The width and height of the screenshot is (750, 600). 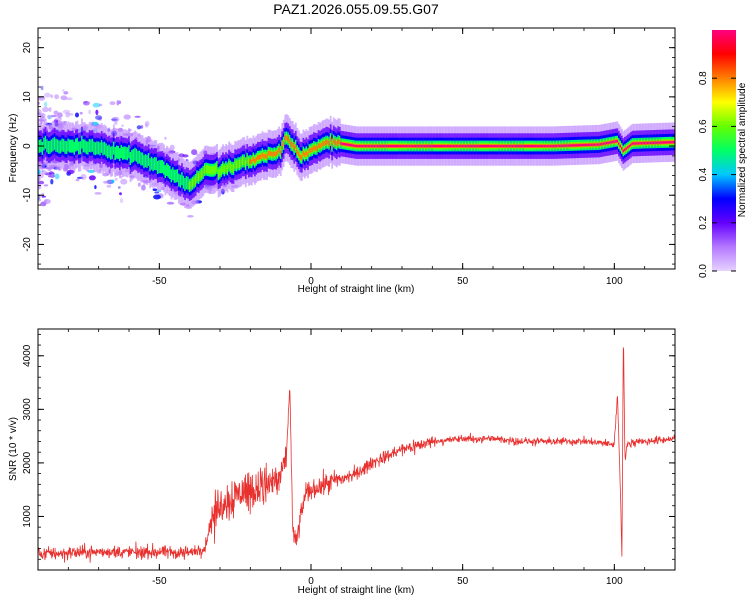 I want to click on colorbar-tick-label: 0.4, so click(x=703, y=174).